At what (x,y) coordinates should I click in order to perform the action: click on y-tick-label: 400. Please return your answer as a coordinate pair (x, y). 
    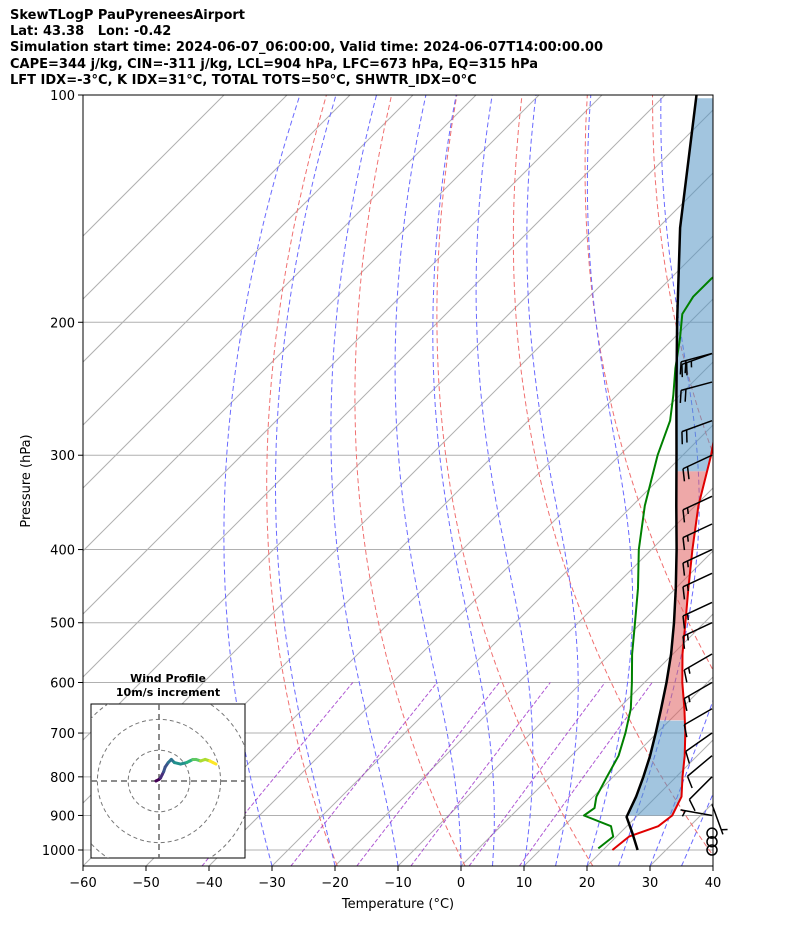
    Looking at the image, I should click on (62, 551).